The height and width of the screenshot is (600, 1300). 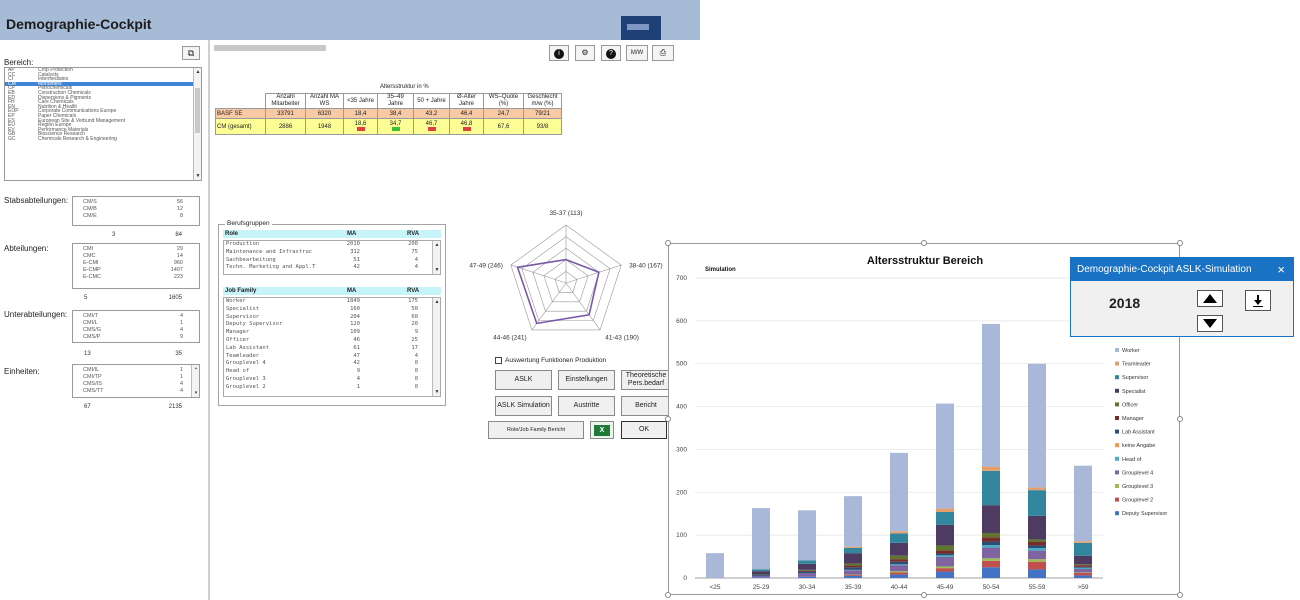 I want to click on list-item: CMI 29, so click(x=136, y=249).